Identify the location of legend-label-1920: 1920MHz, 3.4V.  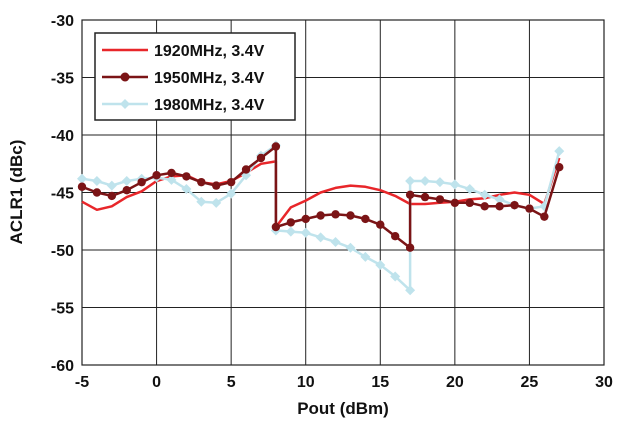
(209, 51).